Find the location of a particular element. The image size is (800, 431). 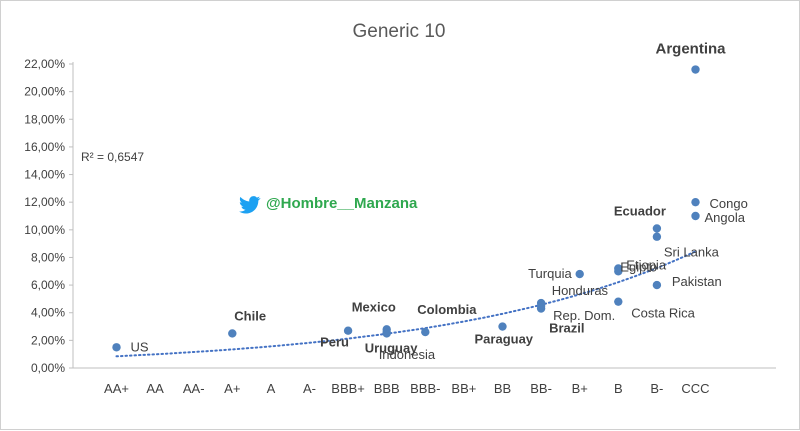

watermark: @Hombre__Manzana is located at coordinates (328, 204).